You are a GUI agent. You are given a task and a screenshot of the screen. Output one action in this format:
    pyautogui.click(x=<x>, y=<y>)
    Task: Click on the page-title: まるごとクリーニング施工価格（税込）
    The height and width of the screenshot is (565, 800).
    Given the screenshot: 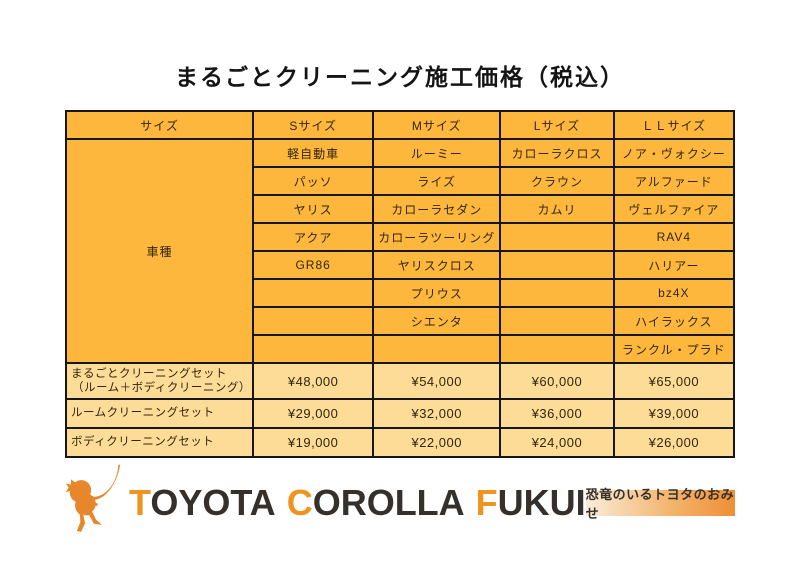 What is the action you would take?
    pyautogui.click(x=400, y=77)
    